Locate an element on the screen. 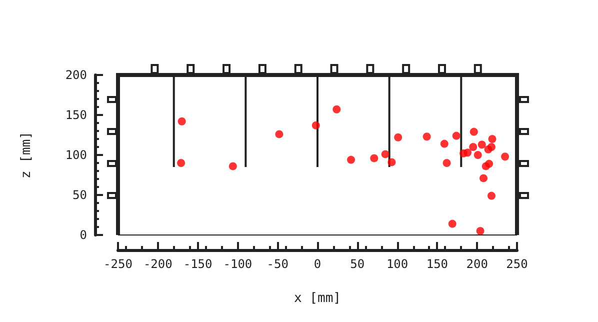  y-tick-label: 0 is located at coordinates (83, 235).